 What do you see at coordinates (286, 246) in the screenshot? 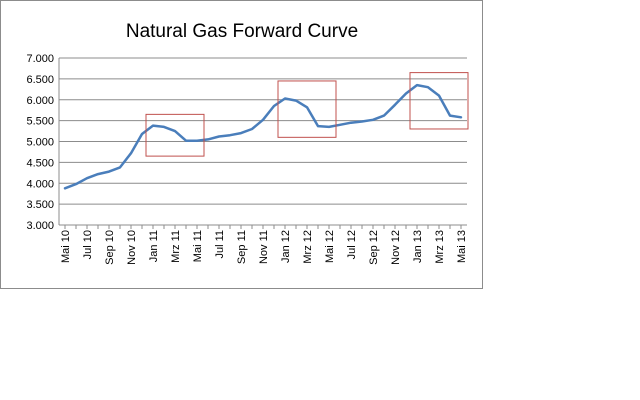
I see `x-tick-label: Jan 12` at bounding box center [286, 246].